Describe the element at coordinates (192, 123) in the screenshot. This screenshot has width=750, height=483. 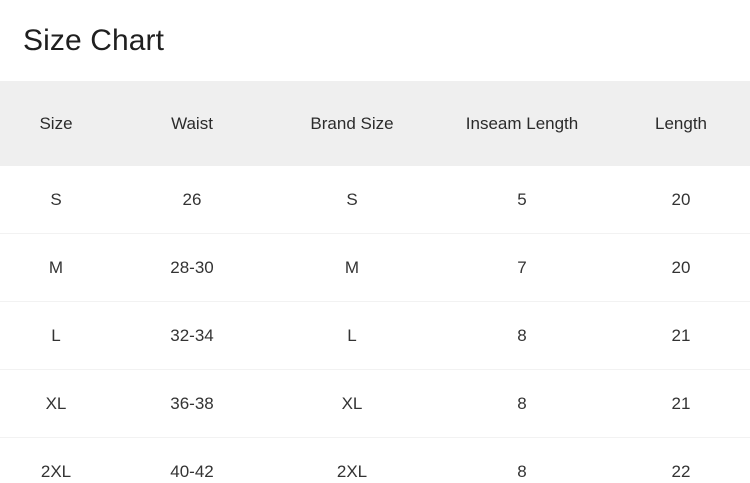
I see `column-header-waist: Waist` at that location.